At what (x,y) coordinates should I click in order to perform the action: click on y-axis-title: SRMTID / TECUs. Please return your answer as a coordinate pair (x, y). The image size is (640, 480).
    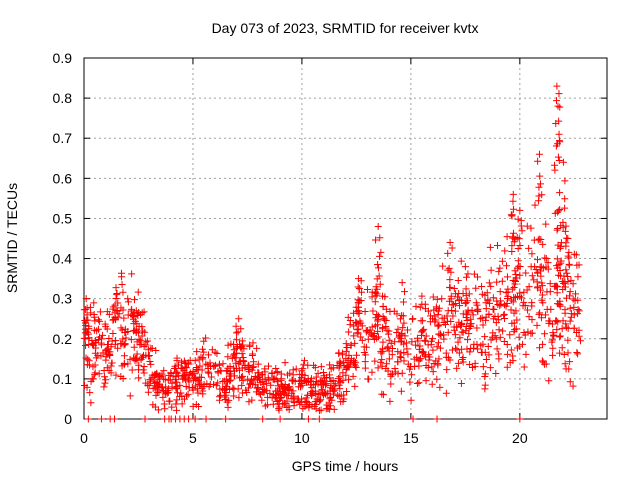
    Looking at the image, I should click on (12, 238).